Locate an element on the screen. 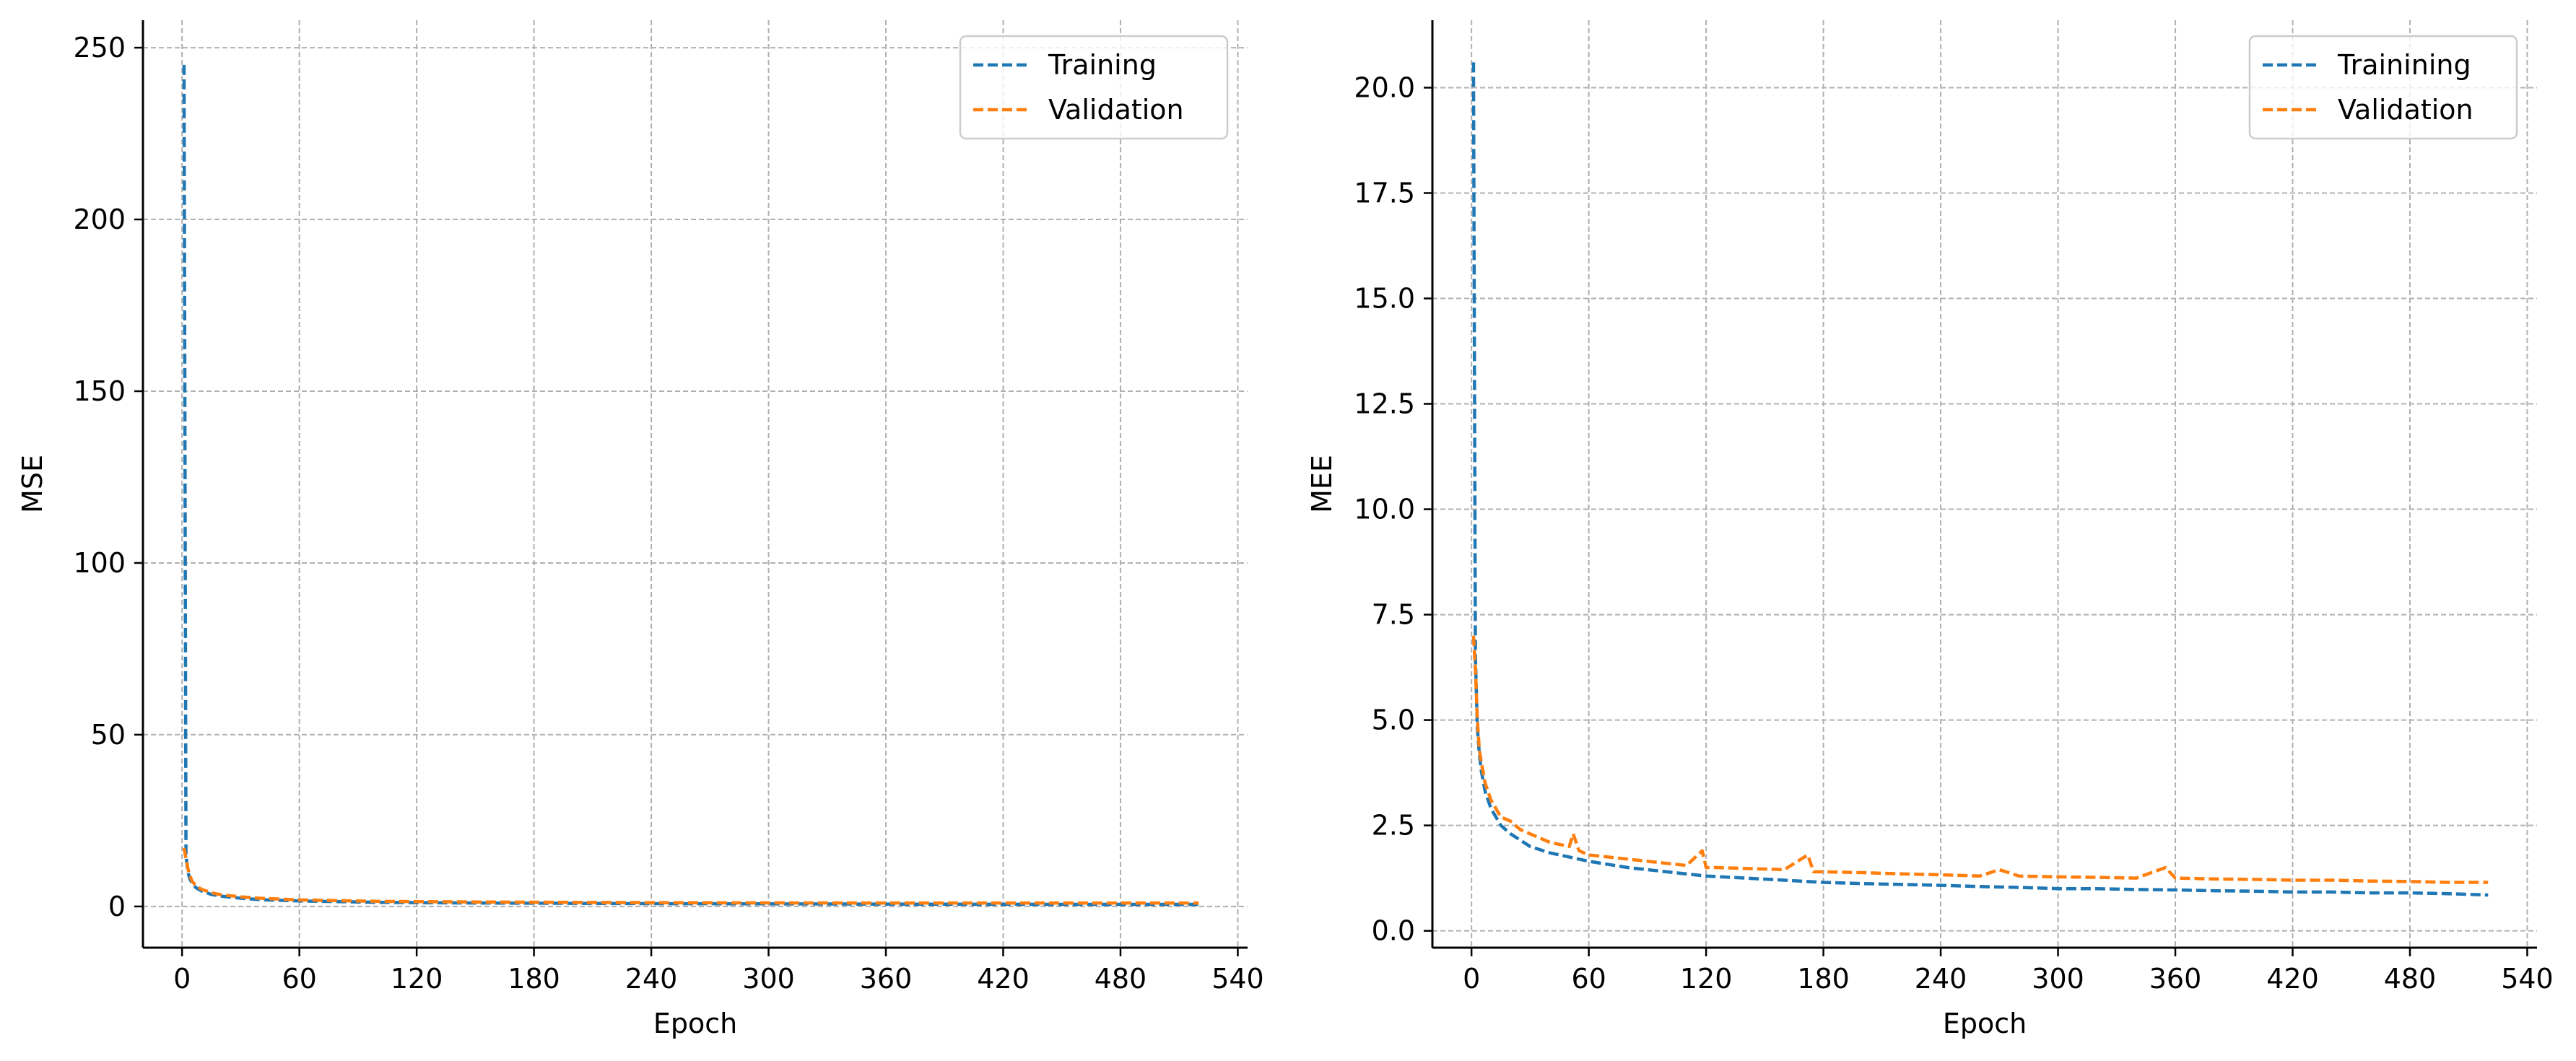  legend-label: Trainining is located at coordinates (2404, 65).